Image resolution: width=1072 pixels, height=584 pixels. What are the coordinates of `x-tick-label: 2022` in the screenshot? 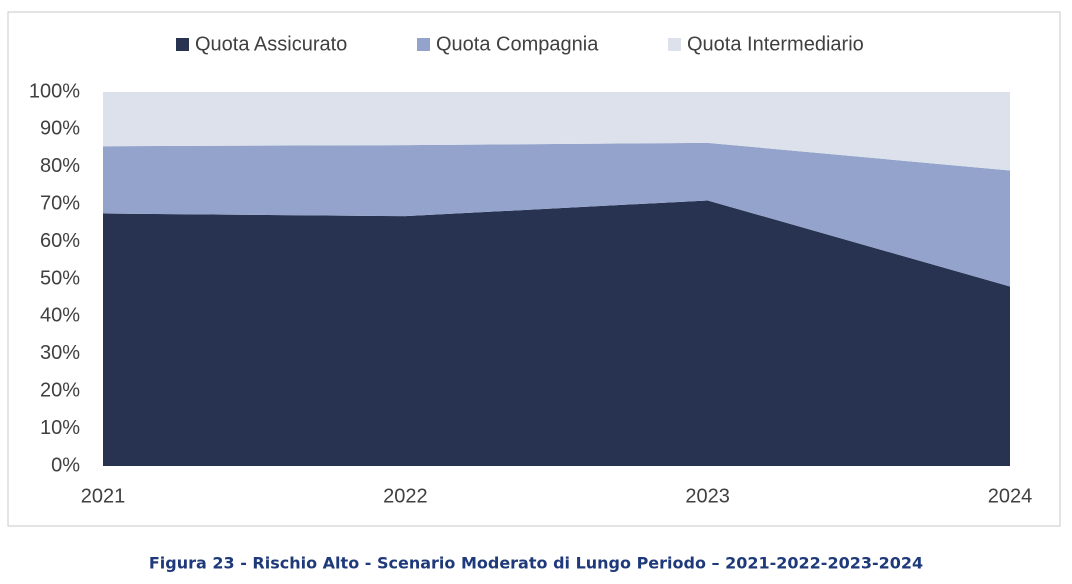 It's located at (405, 496).